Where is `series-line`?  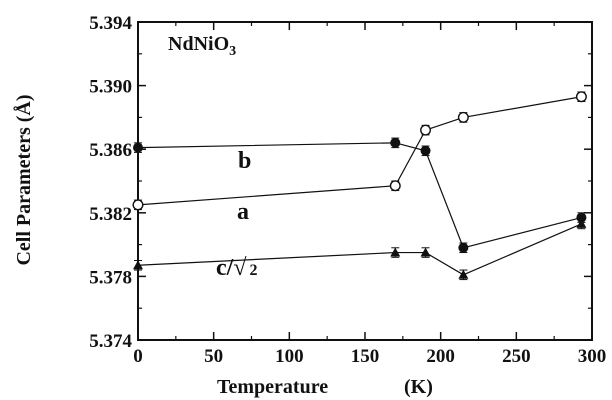
series-line is located at coordinates (359, 249).